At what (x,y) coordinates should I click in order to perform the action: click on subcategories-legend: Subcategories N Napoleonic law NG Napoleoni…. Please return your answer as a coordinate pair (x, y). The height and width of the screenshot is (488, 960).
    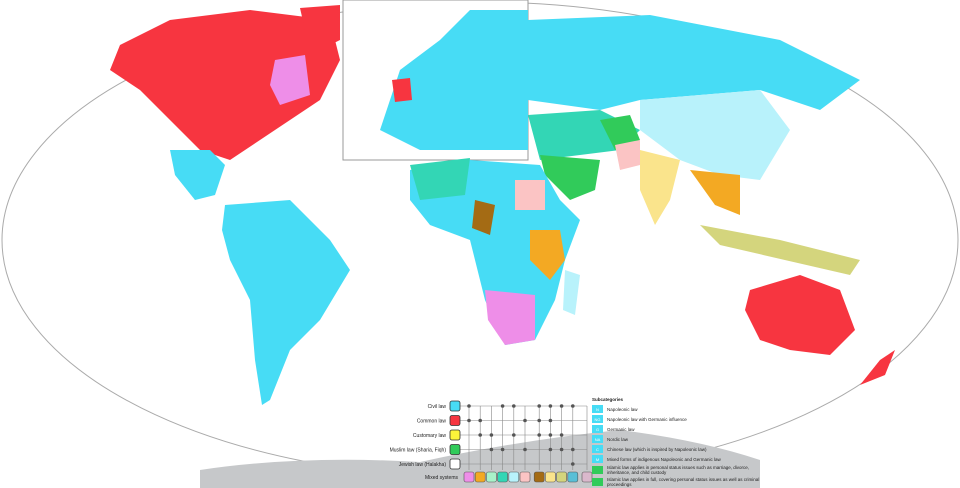
    Looking at the image, I should click on (677, 442).